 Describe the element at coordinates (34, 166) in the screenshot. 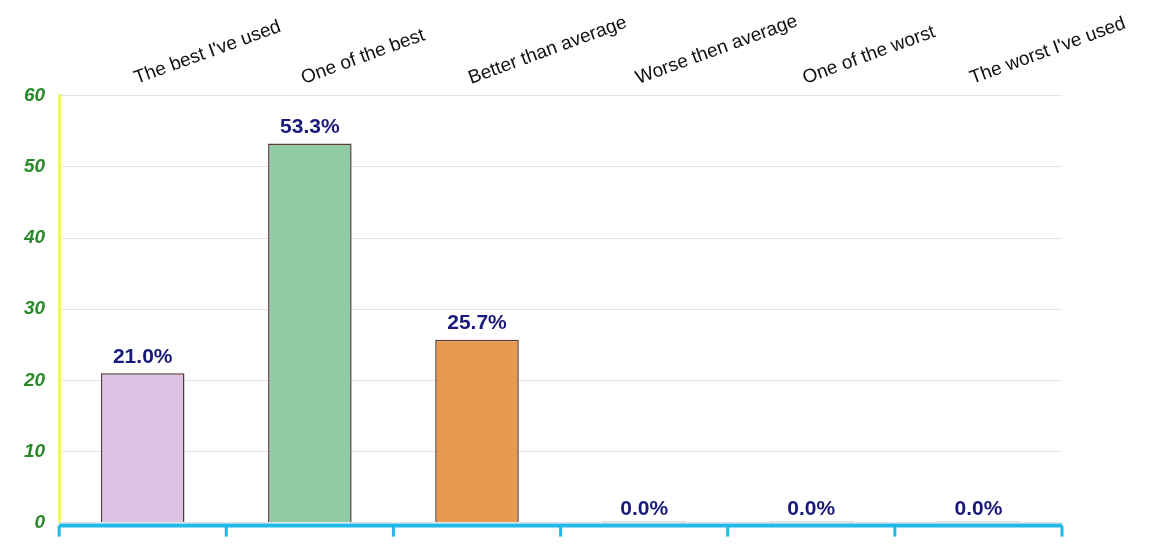

I see `y-tick-label: 50` at that location.